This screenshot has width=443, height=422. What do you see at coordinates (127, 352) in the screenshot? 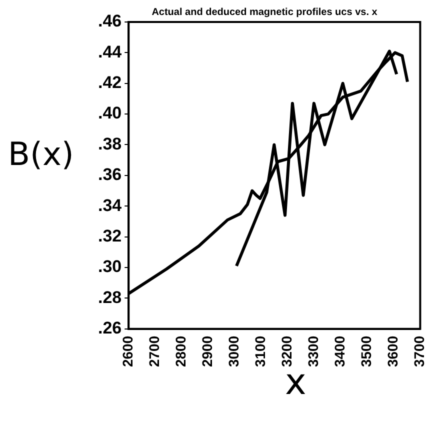
I see `x-tick-label: 2600` at bounding box center [127, 352].